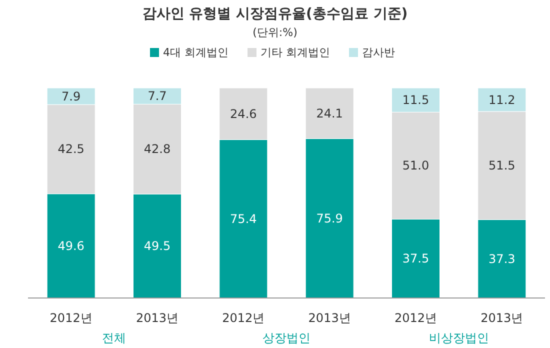  Describe the element at coordinates (329, 218) in the screenshot. I see `data-label: 75.9` at that location.